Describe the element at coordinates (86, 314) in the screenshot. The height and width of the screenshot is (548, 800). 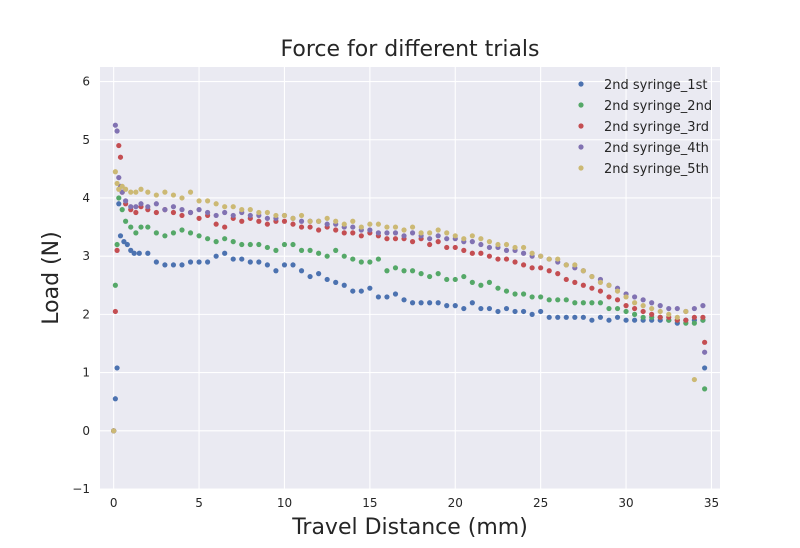
I see `y-tick-label: 2` at that location.